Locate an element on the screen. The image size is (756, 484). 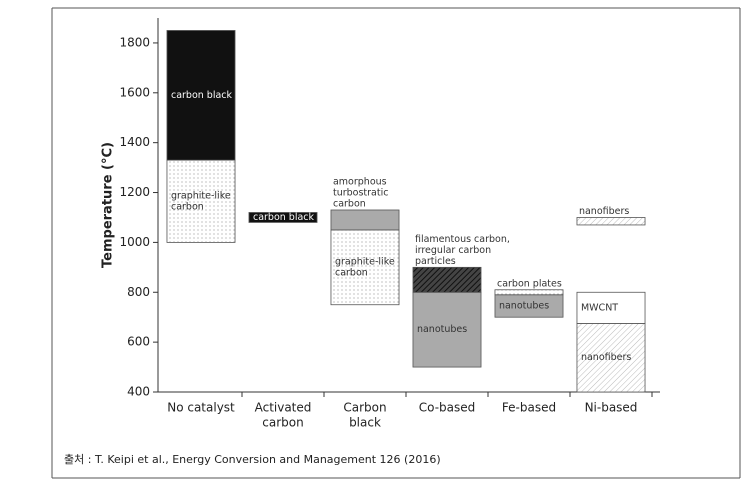
segment-label: filamentous carbon, is located at coordinates (462, 239).